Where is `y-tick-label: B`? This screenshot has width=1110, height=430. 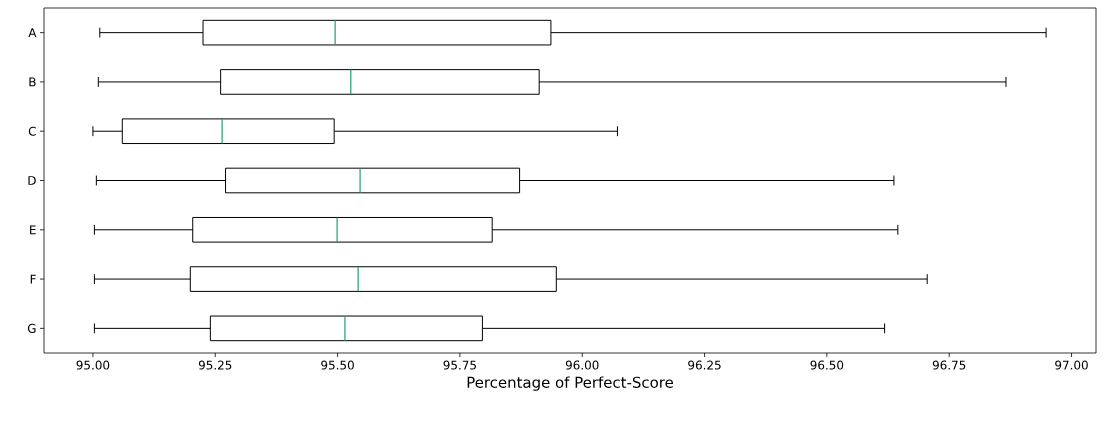 y-tick-label: B is located at coordinates (32, 82).